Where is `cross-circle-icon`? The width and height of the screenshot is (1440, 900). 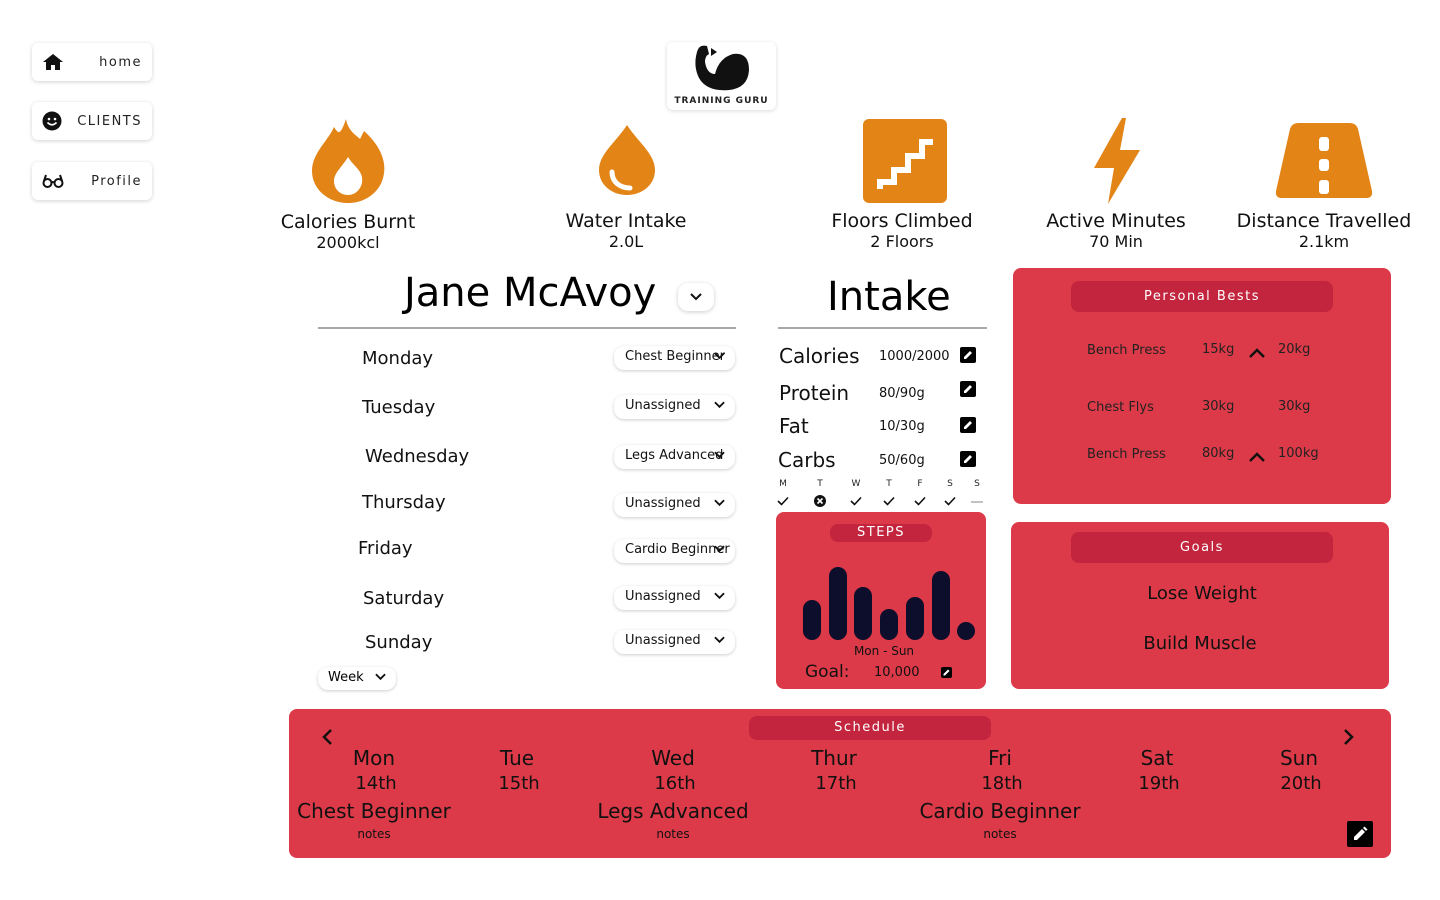 cross-circle-icon is located at coordinates (820, 500).